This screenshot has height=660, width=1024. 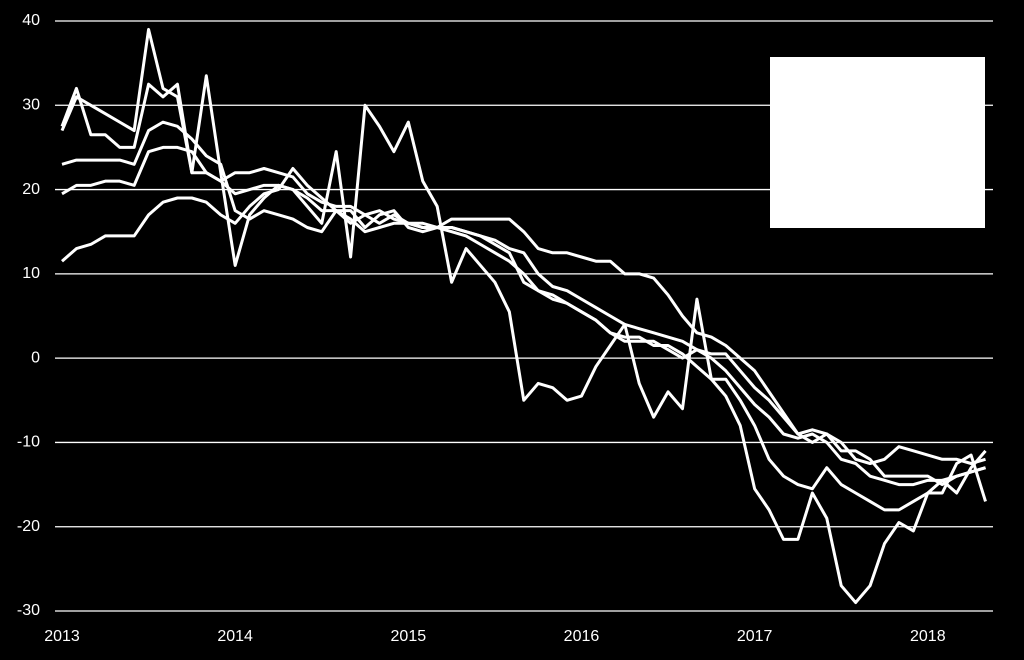 I want to click on x-tick-label: 2013, so click(x=62, y=636).